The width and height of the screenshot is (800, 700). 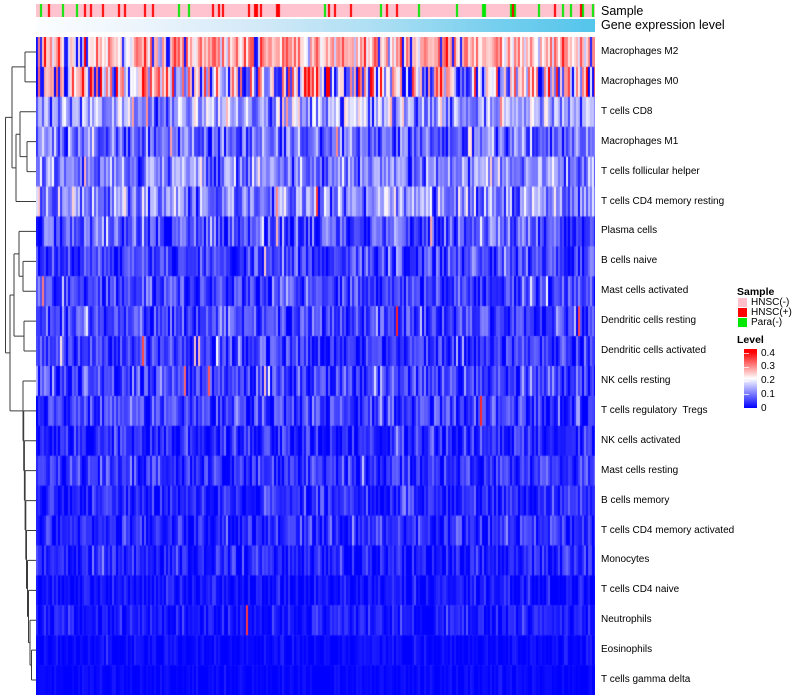 What do you see at coordinates (641, 440) in the screenshot?
I see `row-label: NK cells activated` at bounding box center [641, 440].